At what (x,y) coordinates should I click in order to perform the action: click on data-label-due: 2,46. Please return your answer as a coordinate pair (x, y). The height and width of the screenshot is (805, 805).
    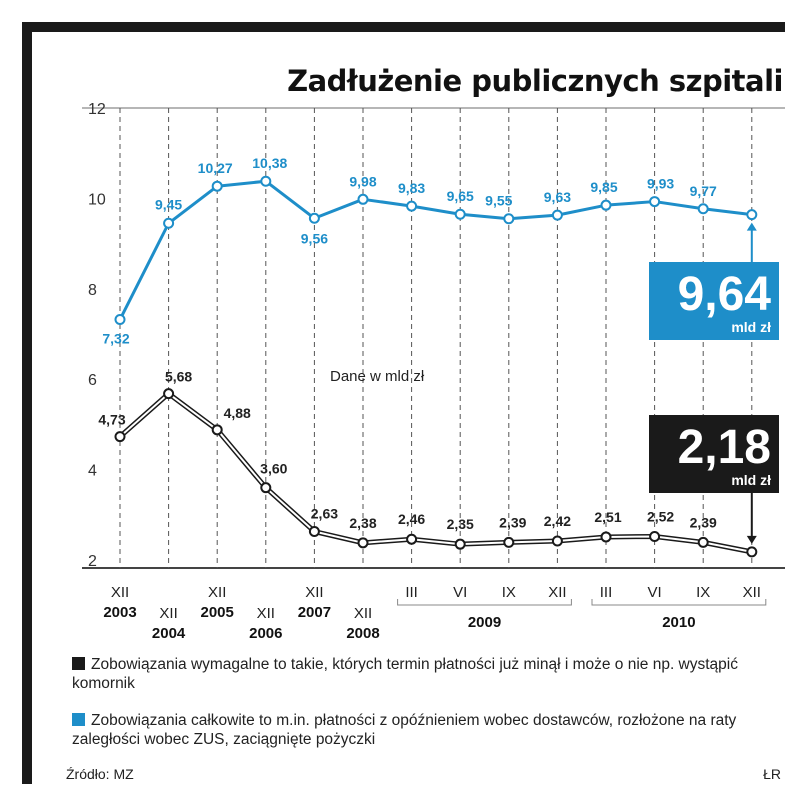
    Looking at the image, I should click on (411, 519).